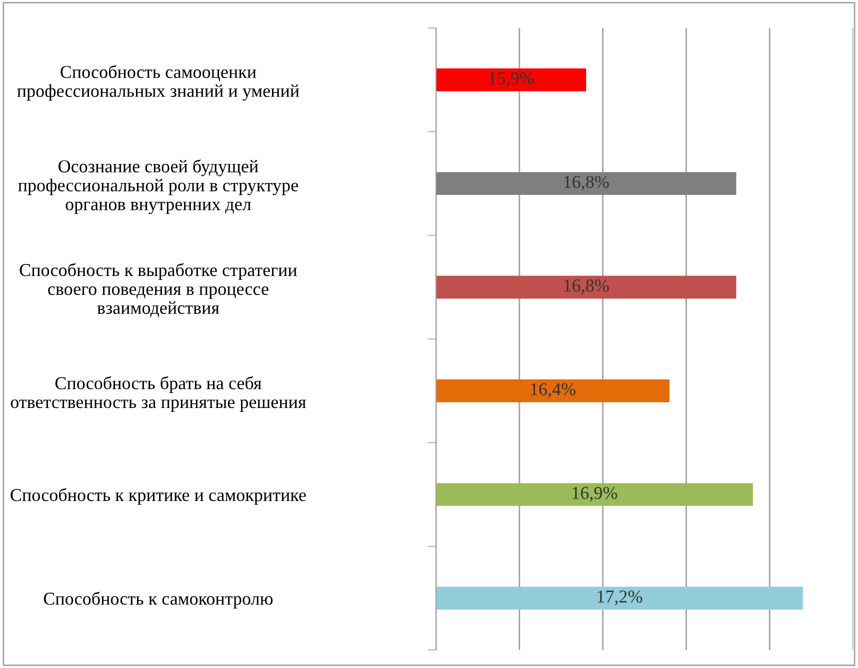 This screenshot has width=858, height=668. What do you see at coordinates (158, 290) in the screenshot?
I see `y-tick-label: Способность к выработке стратегии своего поведения в процессе взаимодействия` at bounding box center [158, 290].